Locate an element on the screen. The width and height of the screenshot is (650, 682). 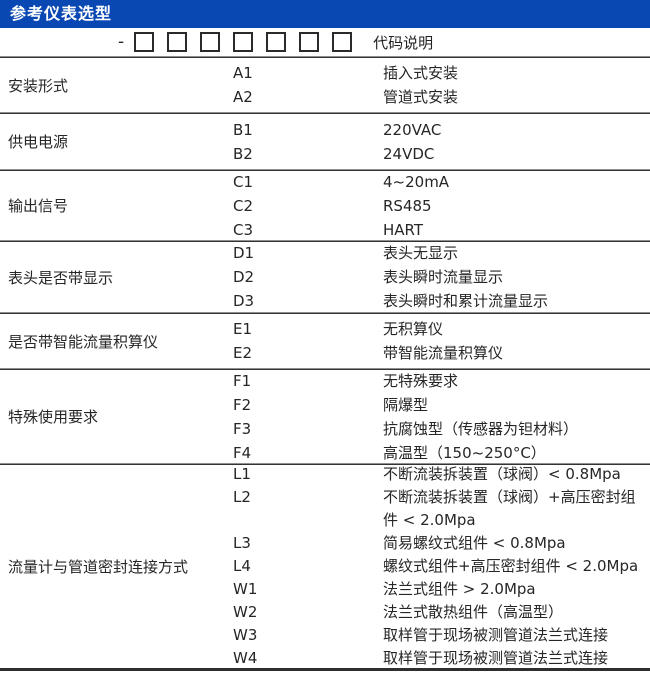
option-code: L2 is located at coordinates (242, 497).